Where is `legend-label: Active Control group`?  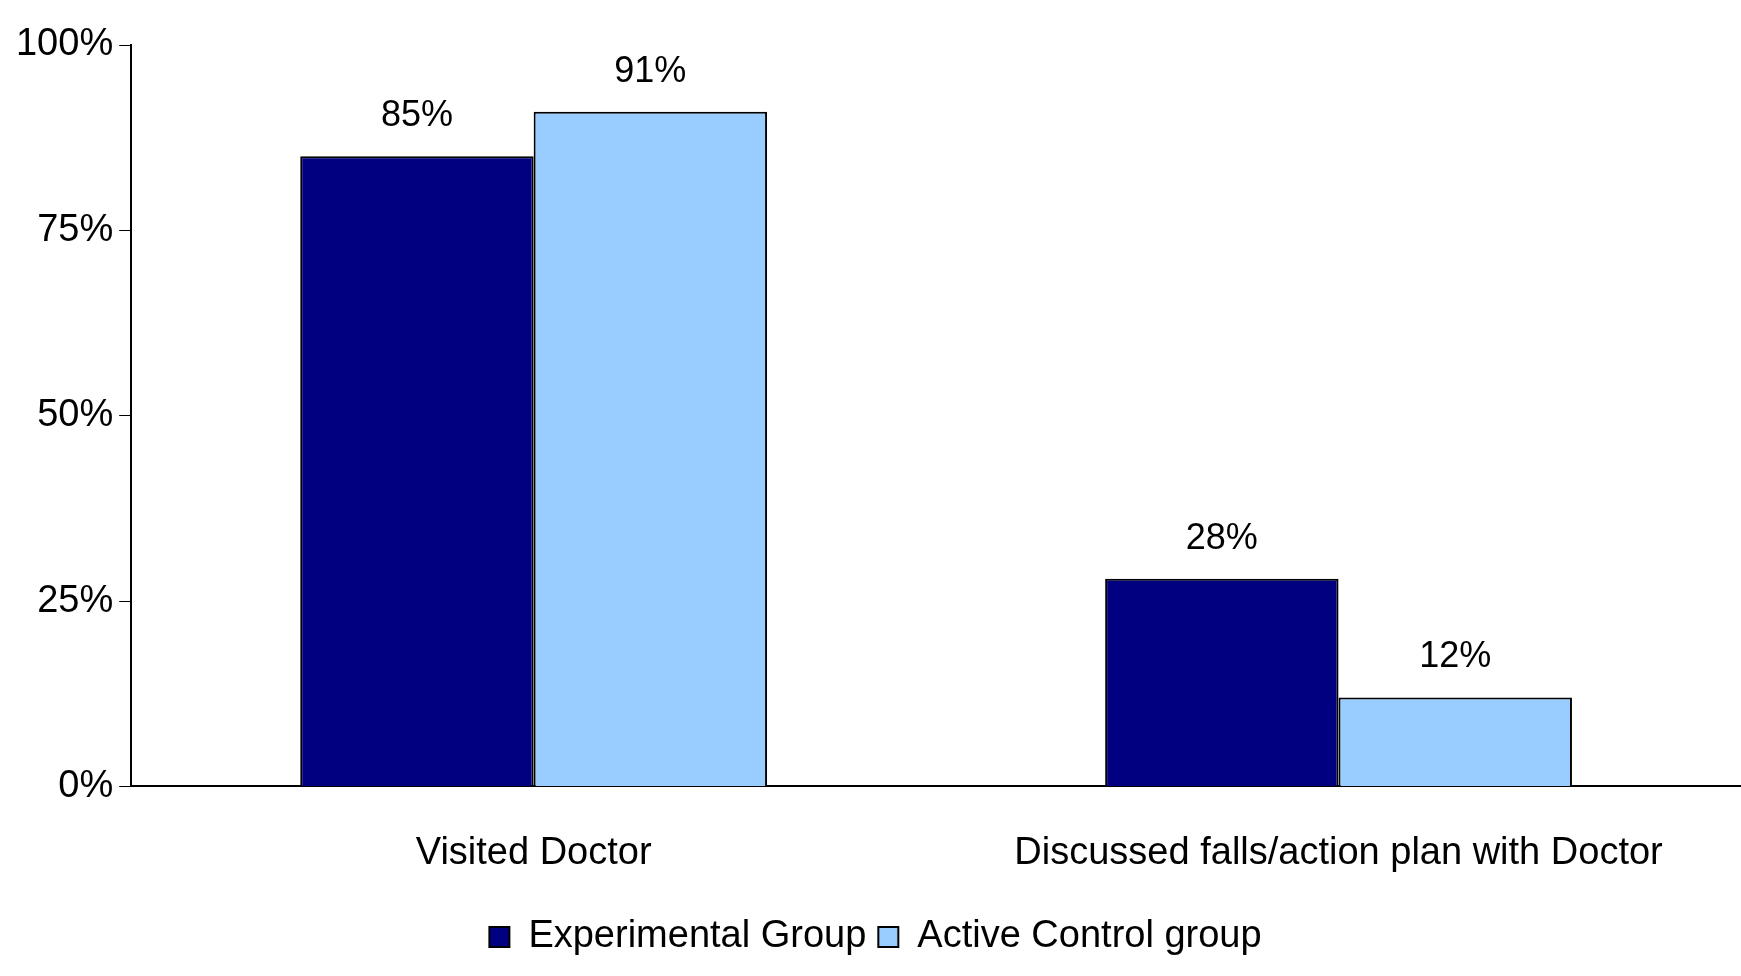
legend-label: Active Control group is located at coordinates (1089, 934).